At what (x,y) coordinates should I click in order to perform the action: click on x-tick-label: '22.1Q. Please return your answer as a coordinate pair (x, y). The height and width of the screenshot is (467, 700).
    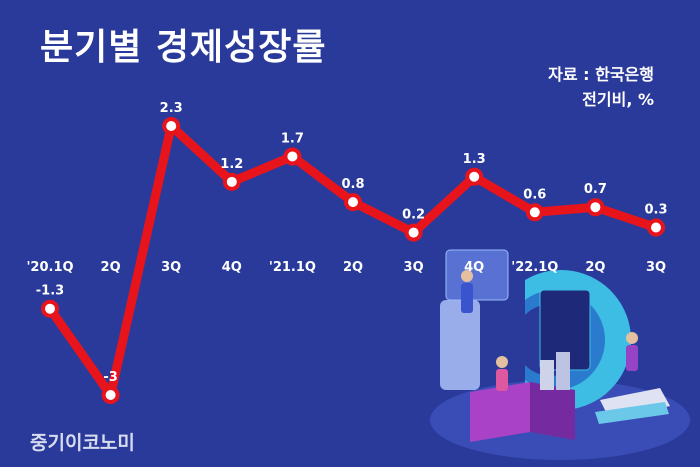
    Looking at the image, I should click on (534, 267).